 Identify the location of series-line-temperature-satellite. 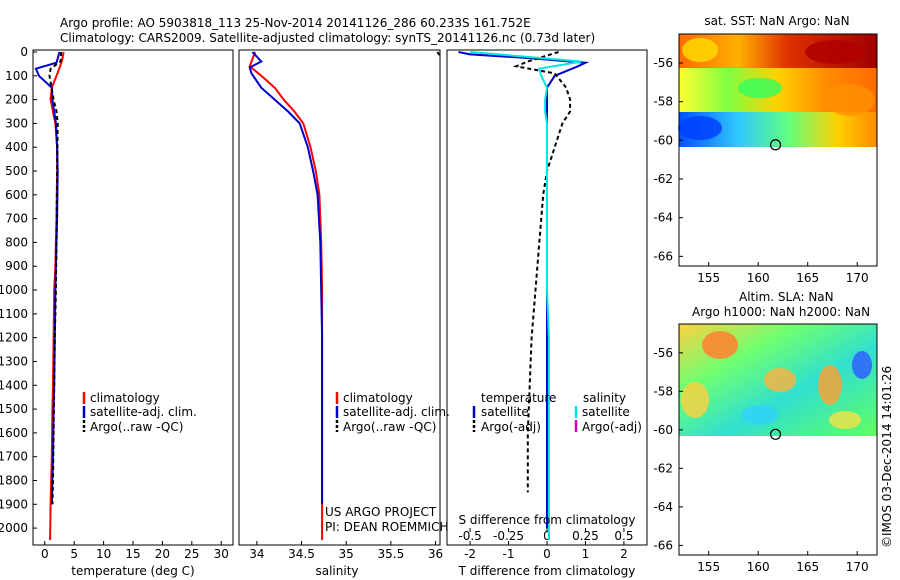
(524, 290).